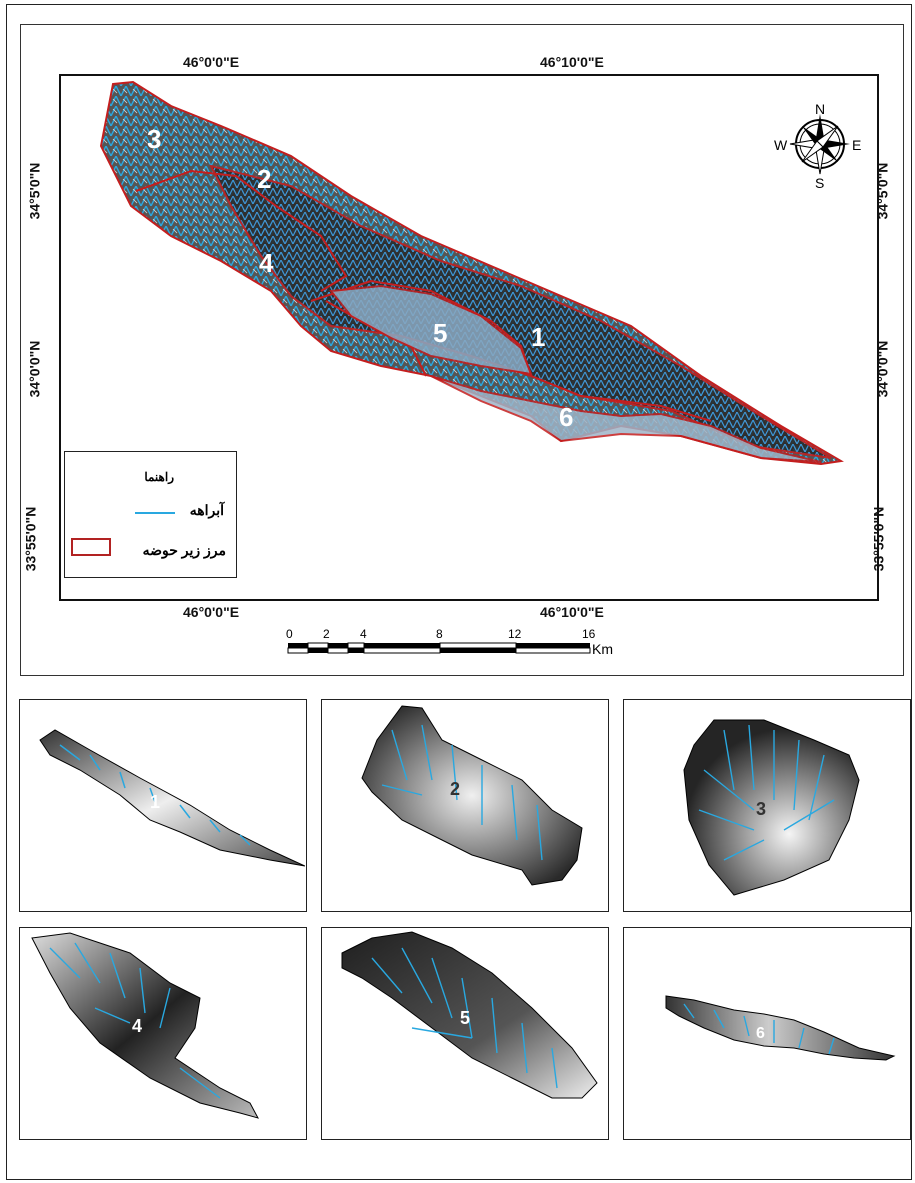 The width and height of the screenshot is (915, 1183). Describe the element at coordinates (515, 634) in the screenshot. I see `scale-tick-12: 12` at that location.